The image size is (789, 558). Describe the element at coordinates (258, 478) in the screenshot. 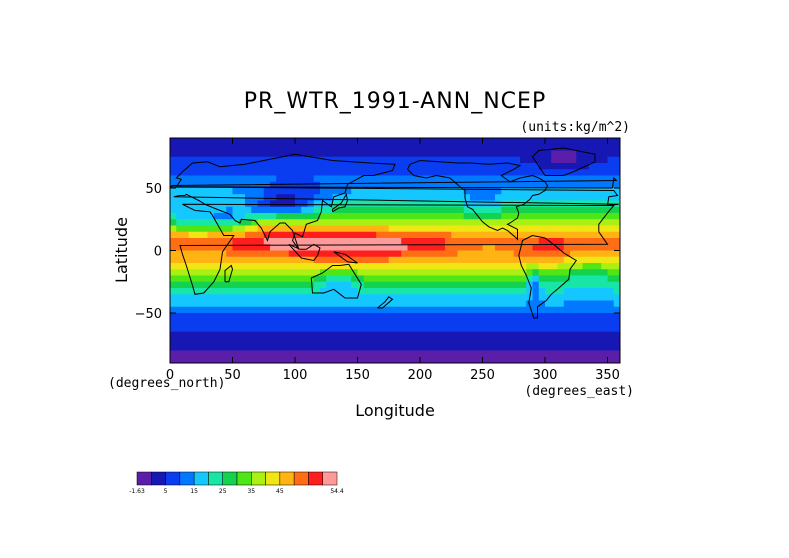

I see `colorbar-swatch` at that location.